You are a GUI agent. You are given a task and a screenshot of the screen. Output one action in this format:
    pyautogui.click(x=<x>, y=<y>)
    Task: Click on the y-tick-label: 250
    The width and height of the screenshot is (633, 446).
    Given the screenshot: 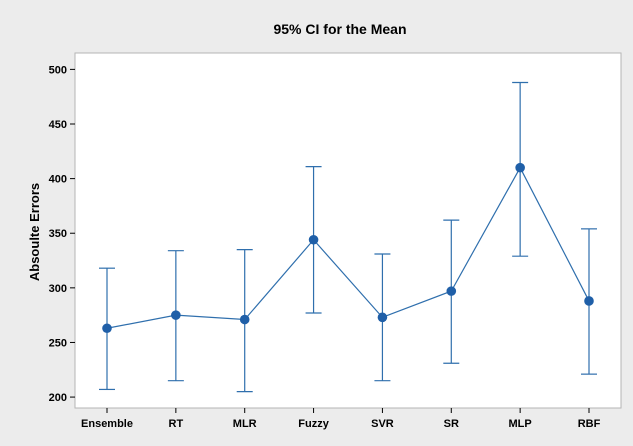 What is the action you would take?
    pyautogui.click(x=58, y=343)
    